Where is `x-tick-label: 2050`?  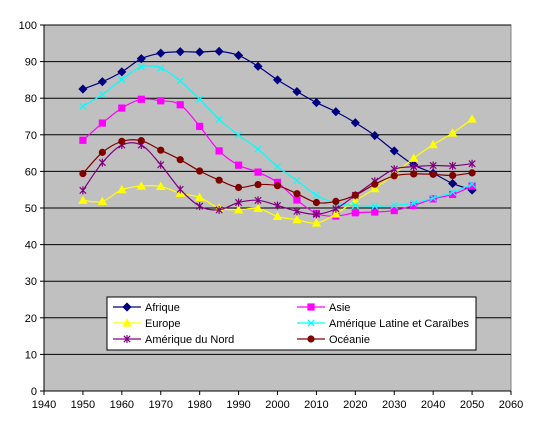 x-tick-label: 2050 is located at coordinates (472, 405).